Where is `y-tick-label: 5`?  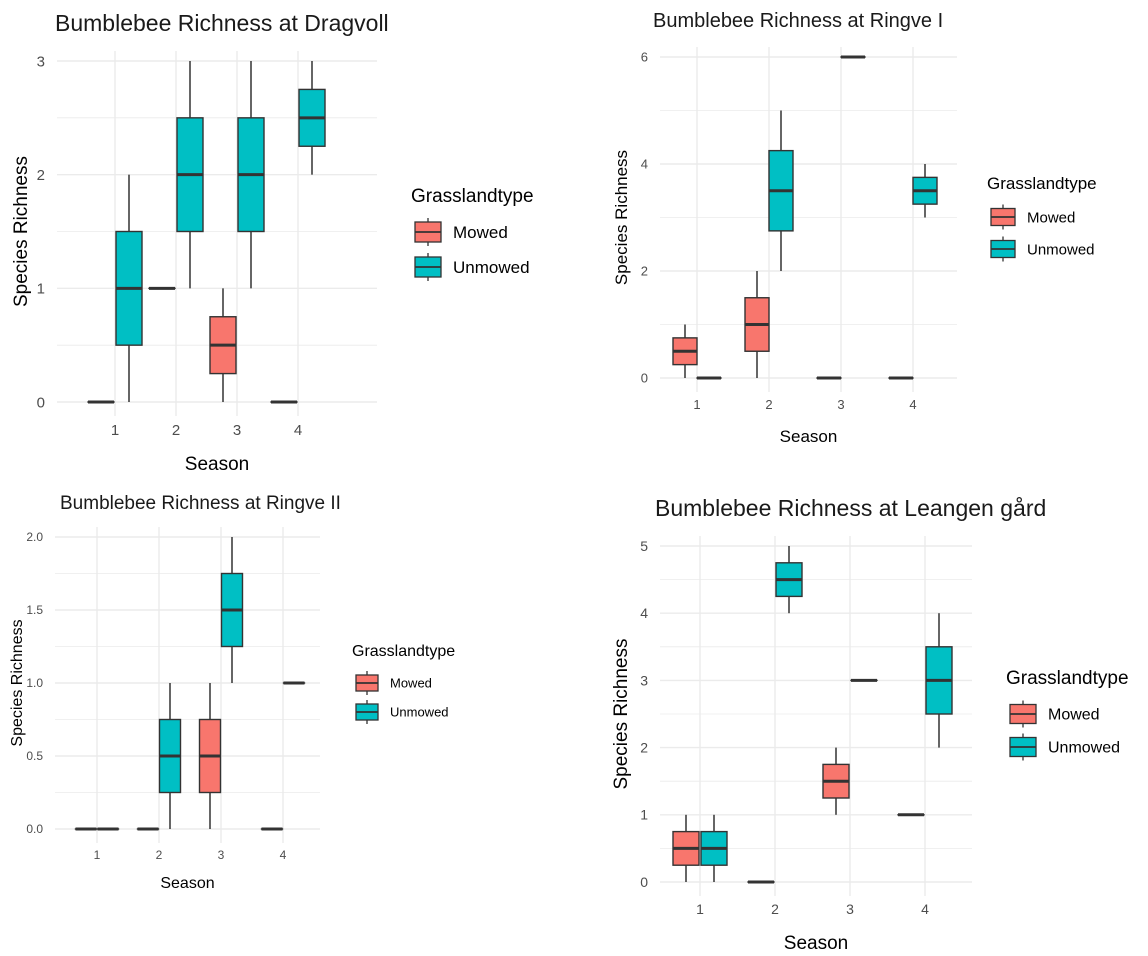
y-tick-label: 5 is located at coordinates (644, 546).